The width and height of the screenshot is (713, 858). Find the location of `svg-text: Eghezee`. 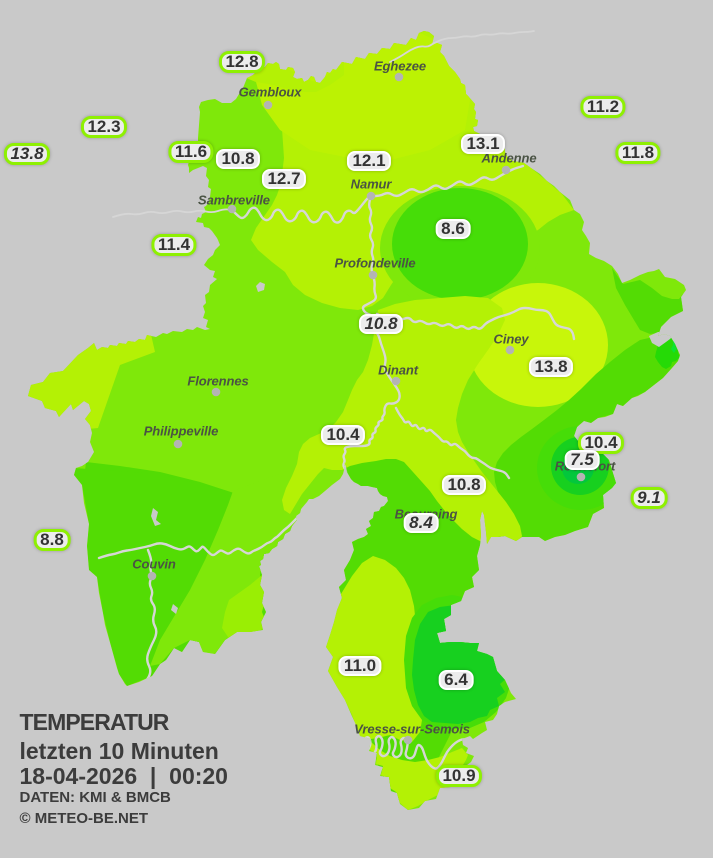

svg-text: Eghezee is located at coordinates (400, 66).